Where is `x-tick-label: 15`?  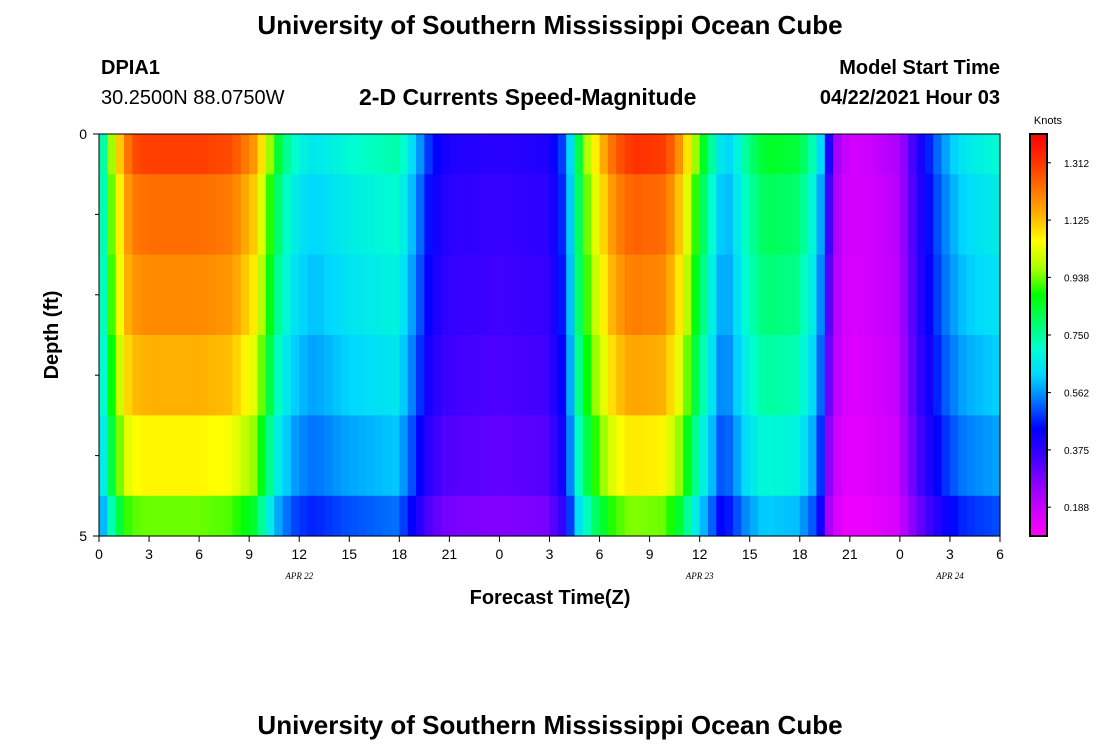 x-tick-label: 15 is located at coordinates (750, 554).